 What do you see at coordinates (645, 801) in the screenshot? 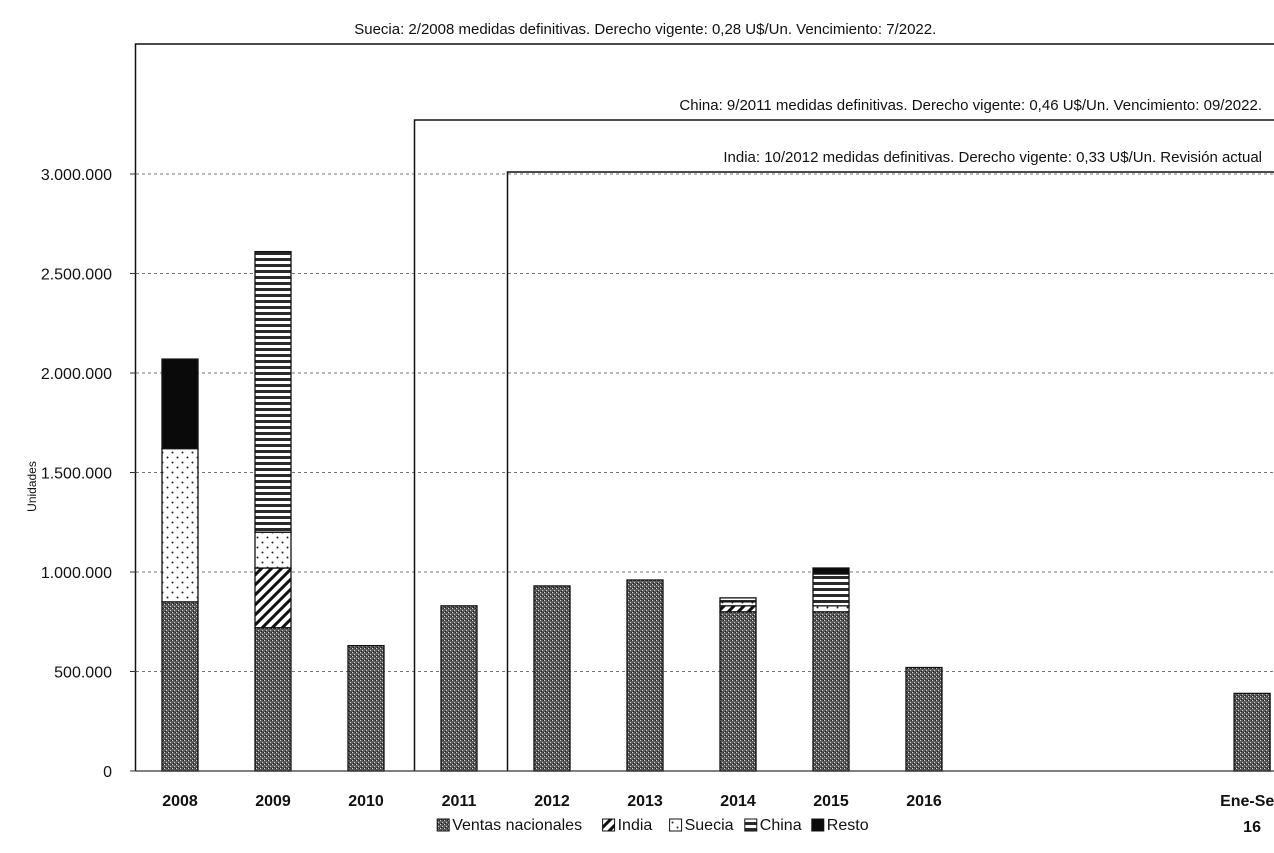
I see `x-tick-label: 2013` at bounding box center [645, 801].